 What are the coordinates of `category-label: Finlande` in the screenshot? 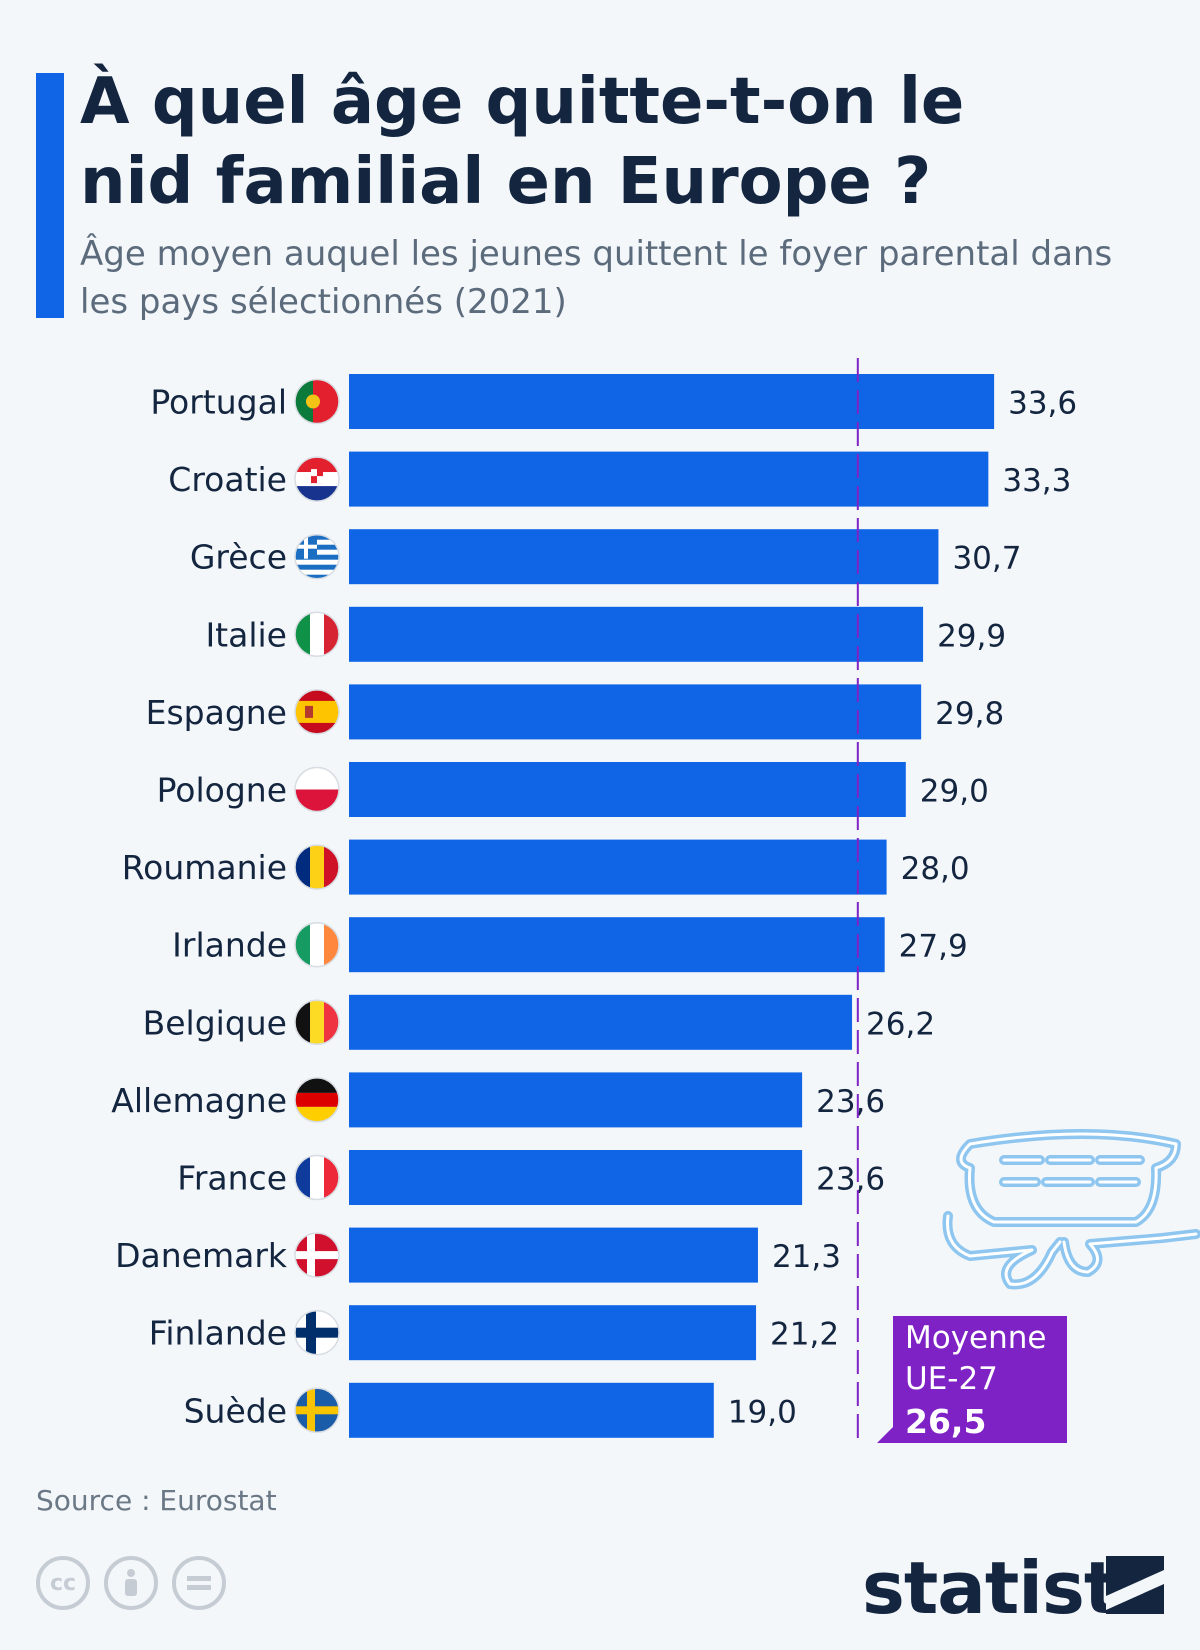 It's located at (218, 1333).